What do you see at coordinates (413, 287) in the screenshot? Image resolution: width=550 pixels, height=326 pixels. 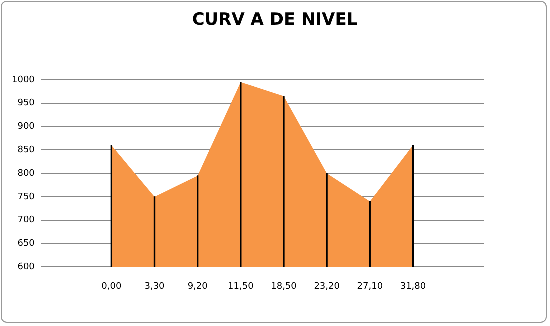 I see `x-tick-label: 31,80` at bounding box center [413, 287].